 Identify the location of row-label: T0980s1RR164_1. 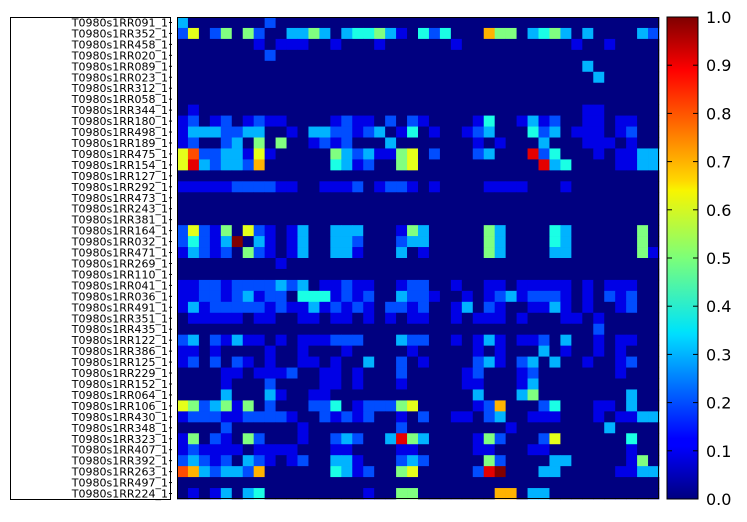
(119, 231).